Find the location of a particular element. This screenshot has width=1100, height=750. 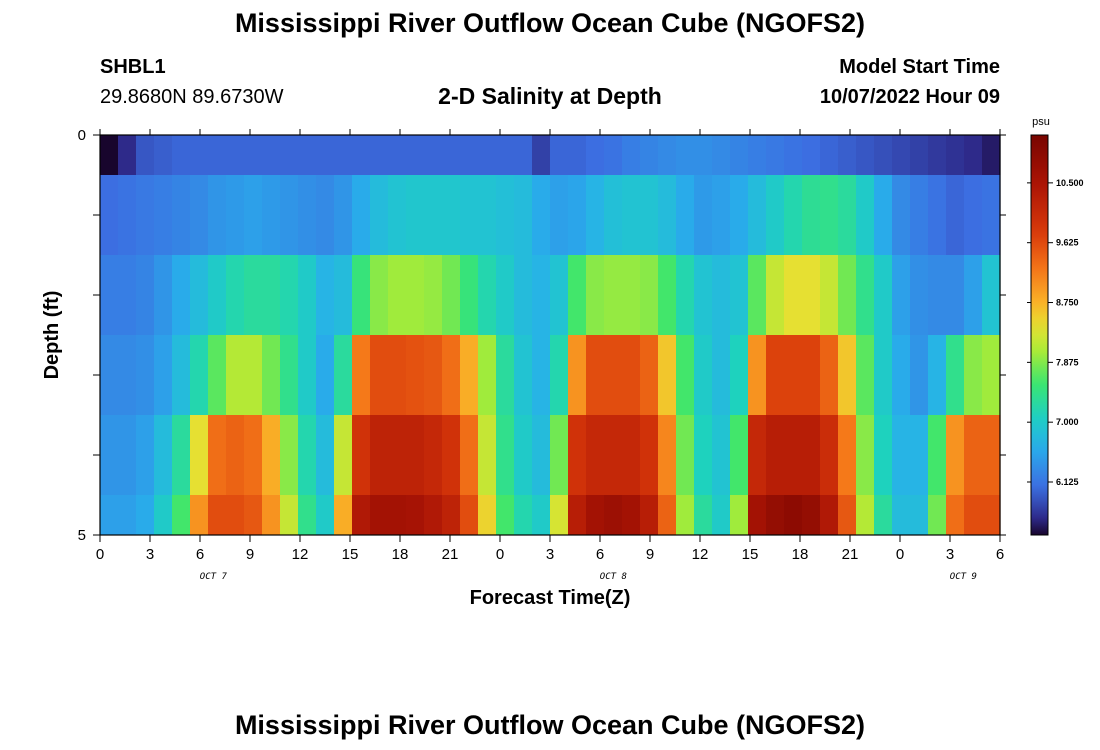

y-tick-label: 5 is located at coordinates (82, 535).